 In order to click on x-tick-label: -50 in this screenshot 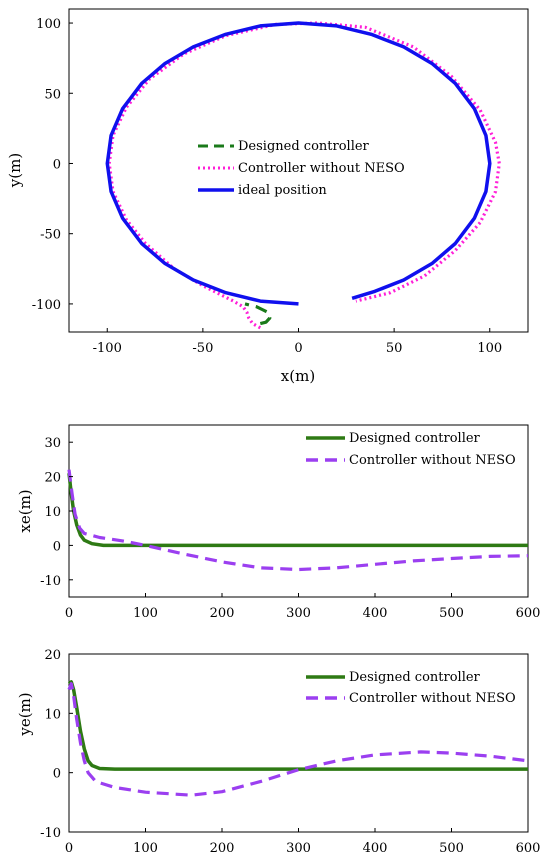, I will do `click(202, 348)`.